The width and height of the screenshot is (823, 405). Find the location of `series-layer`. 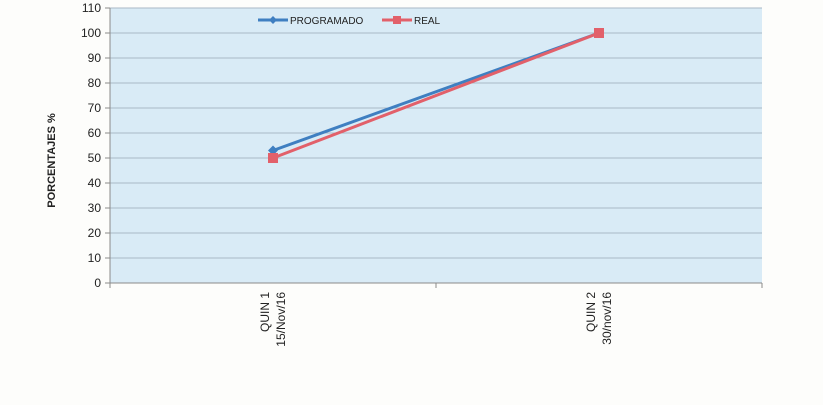

series-layer is located at coordinates (436, 95).